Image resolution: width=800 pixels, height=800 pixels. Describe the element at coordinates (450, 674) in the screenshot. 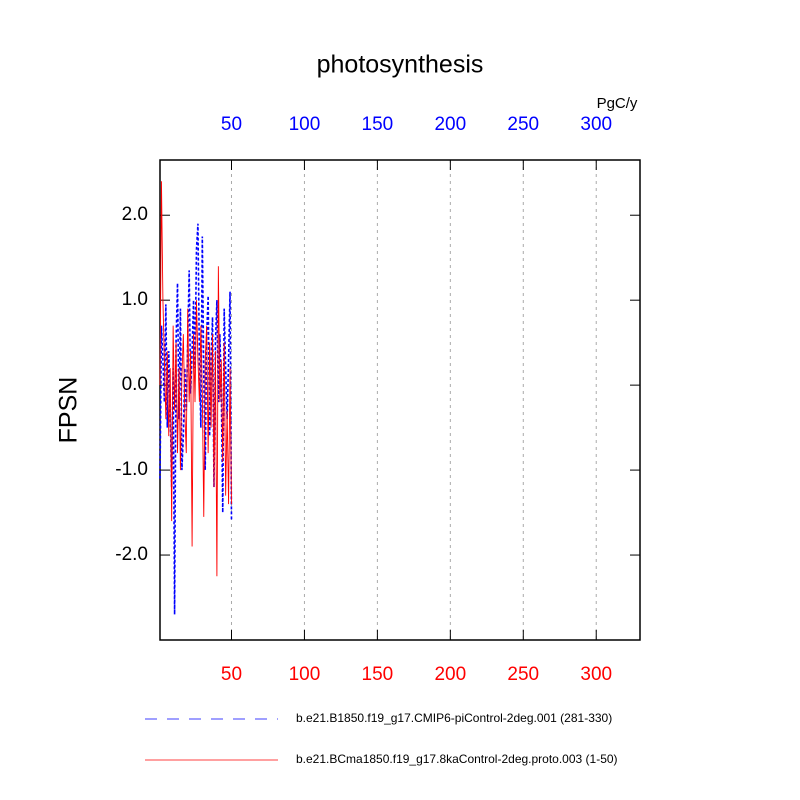

I see `x-tick-label: 200` at that location.